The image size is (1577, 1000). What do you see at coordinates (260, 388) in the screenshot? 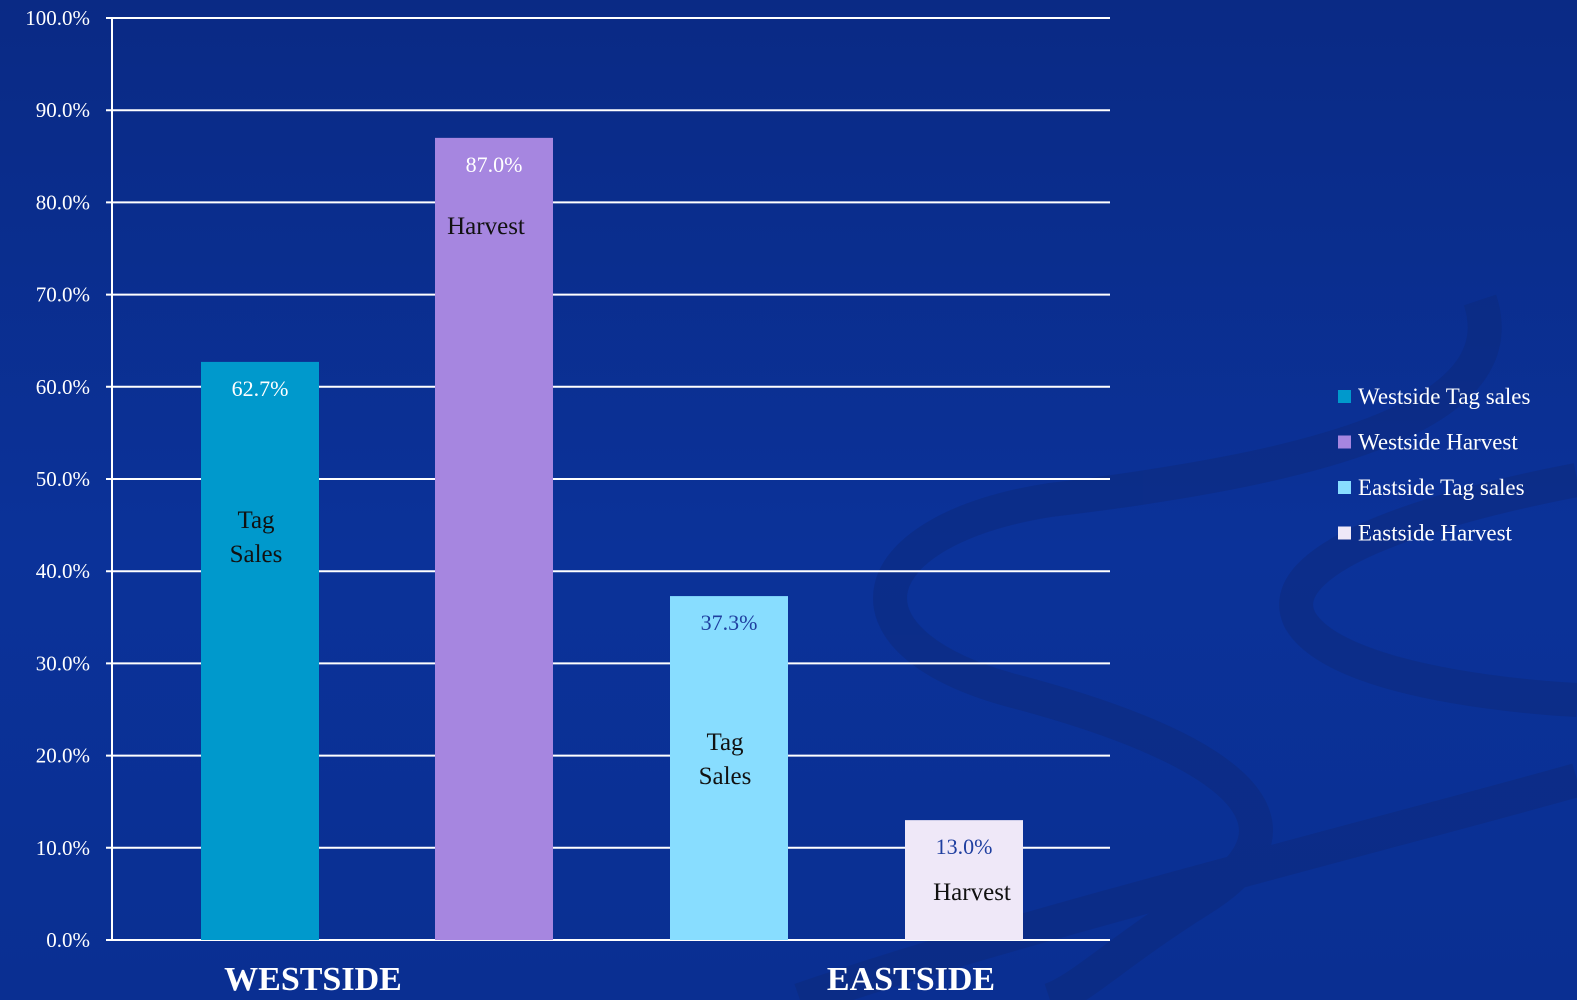
I see `bar-value-label: 62.7%` at bounding box center [260, 388].